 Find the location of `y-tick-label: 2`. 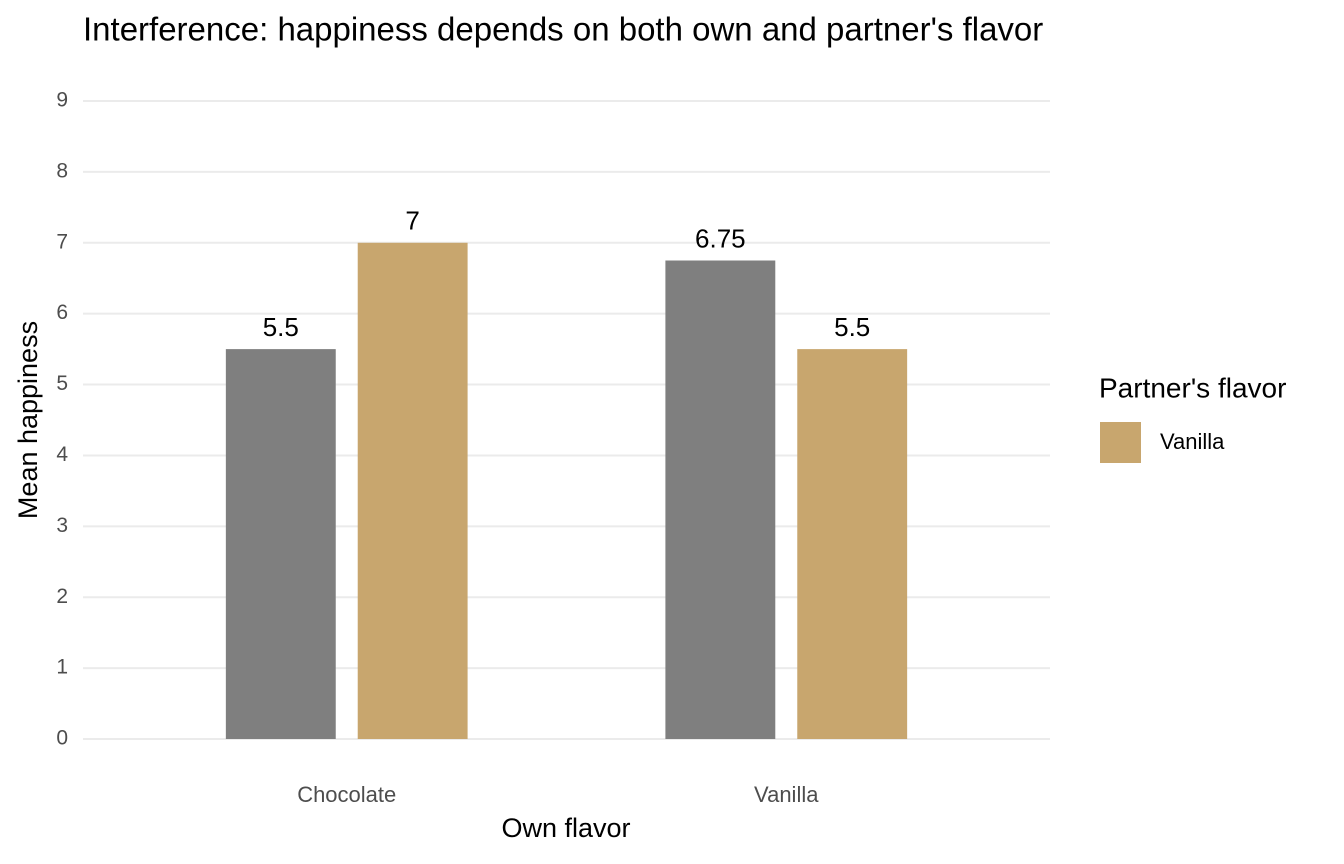

y-tick-label: 2 is located at coordinates (62, 596).